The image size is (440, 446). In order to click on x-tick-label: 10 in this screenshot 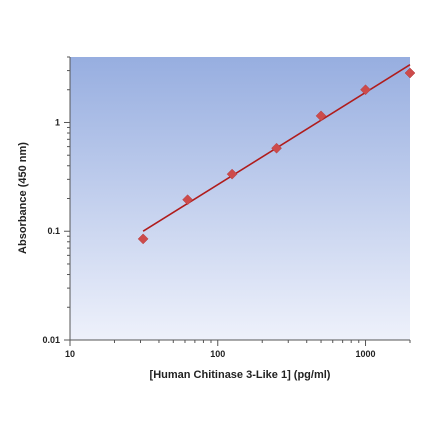, I will do `click(70, 354)`.